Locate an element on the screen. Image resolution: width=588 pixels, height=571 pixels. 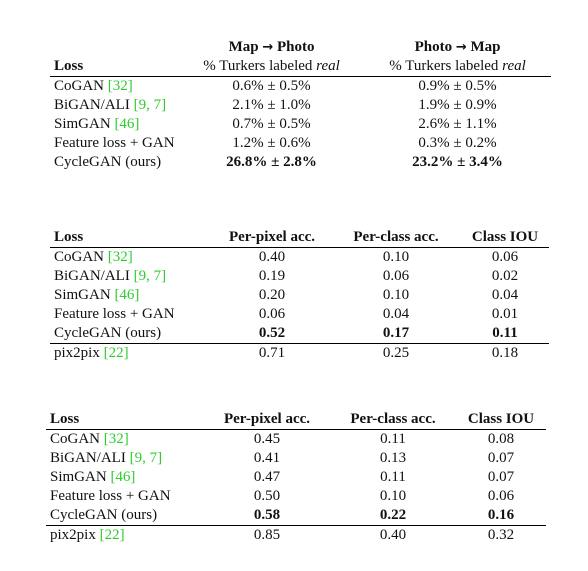
table-row: BiGAN/ALI [9, 7] 0.19 0.06 0.02 is located at coordinates (299, 276).